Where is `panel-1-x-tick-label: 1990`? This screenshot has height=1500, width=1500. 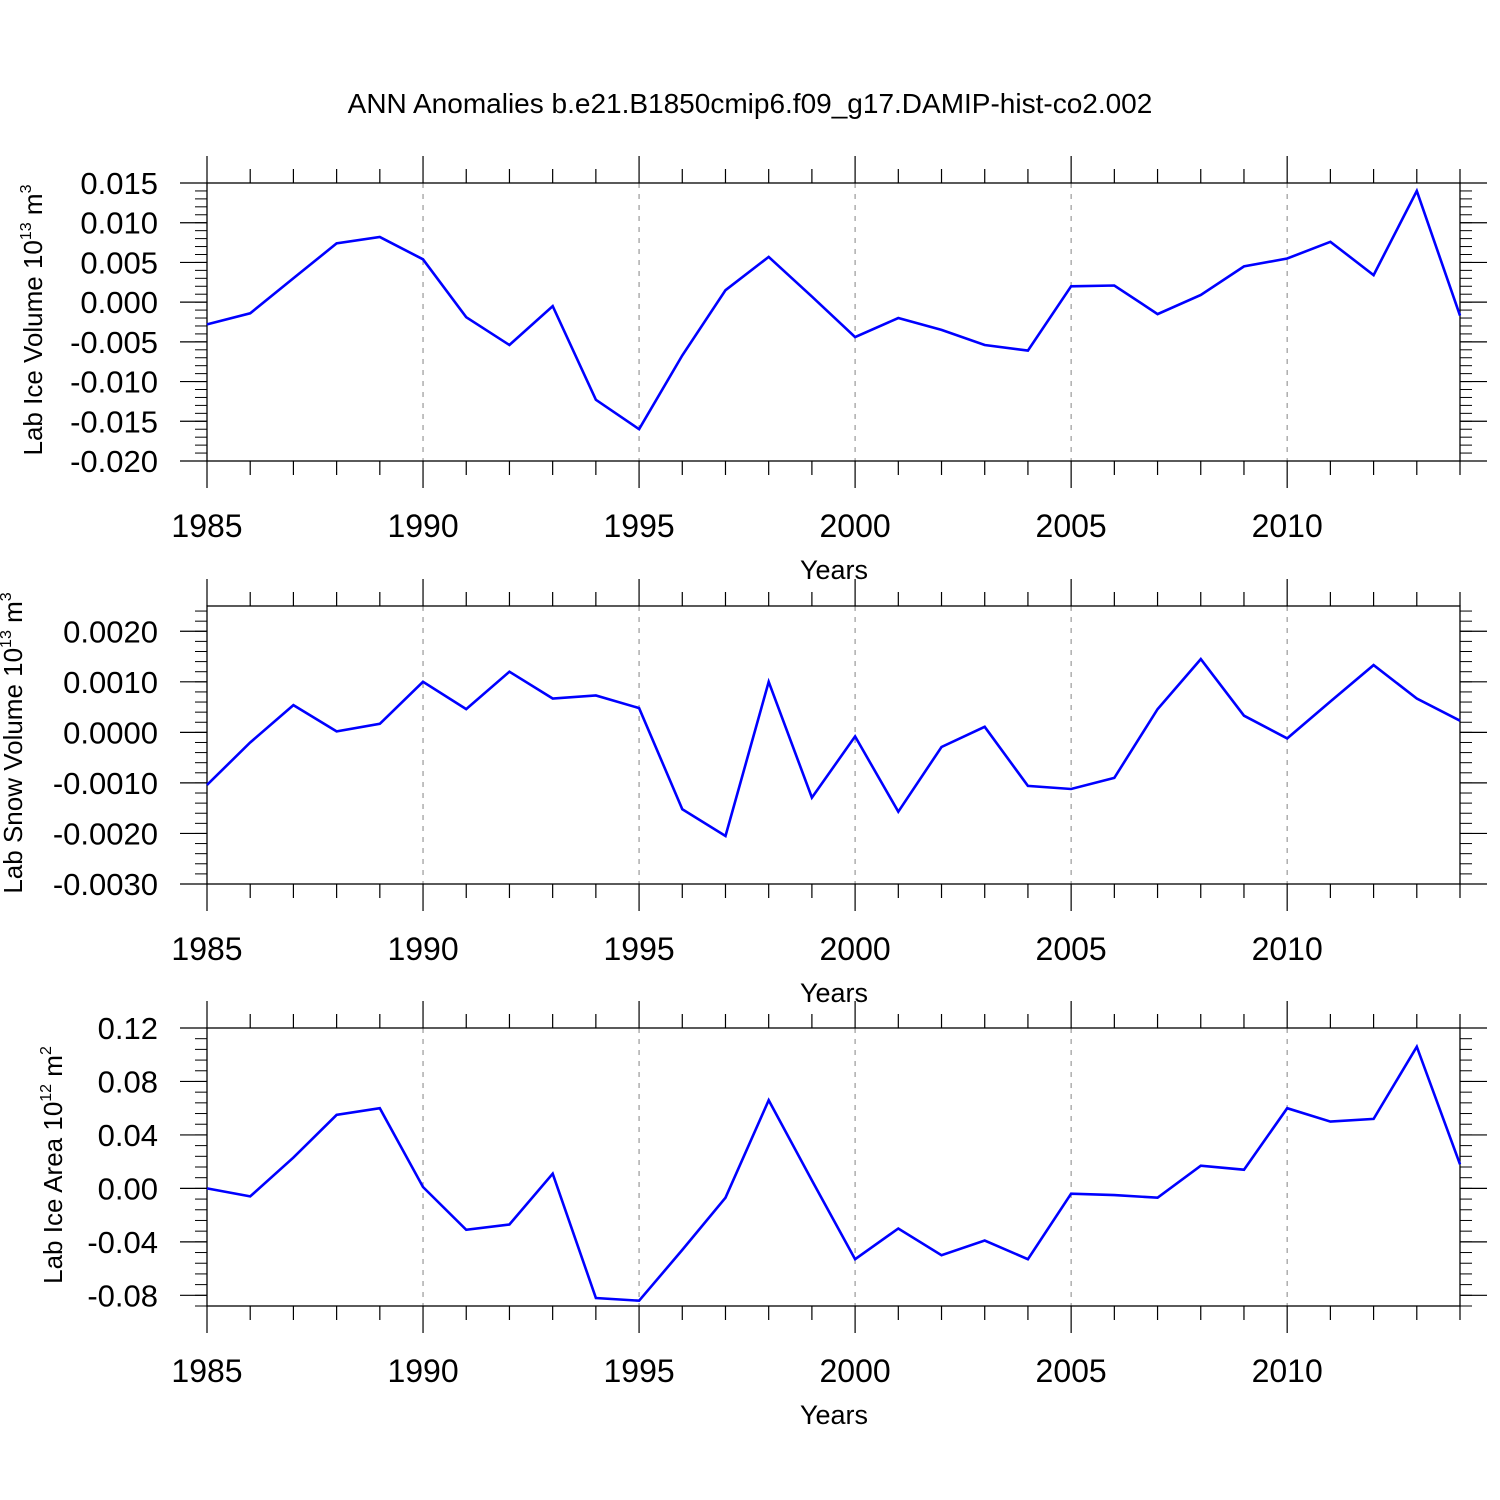
panel-1-x-tick-label: 1990 is located at coordinates (422, 526).